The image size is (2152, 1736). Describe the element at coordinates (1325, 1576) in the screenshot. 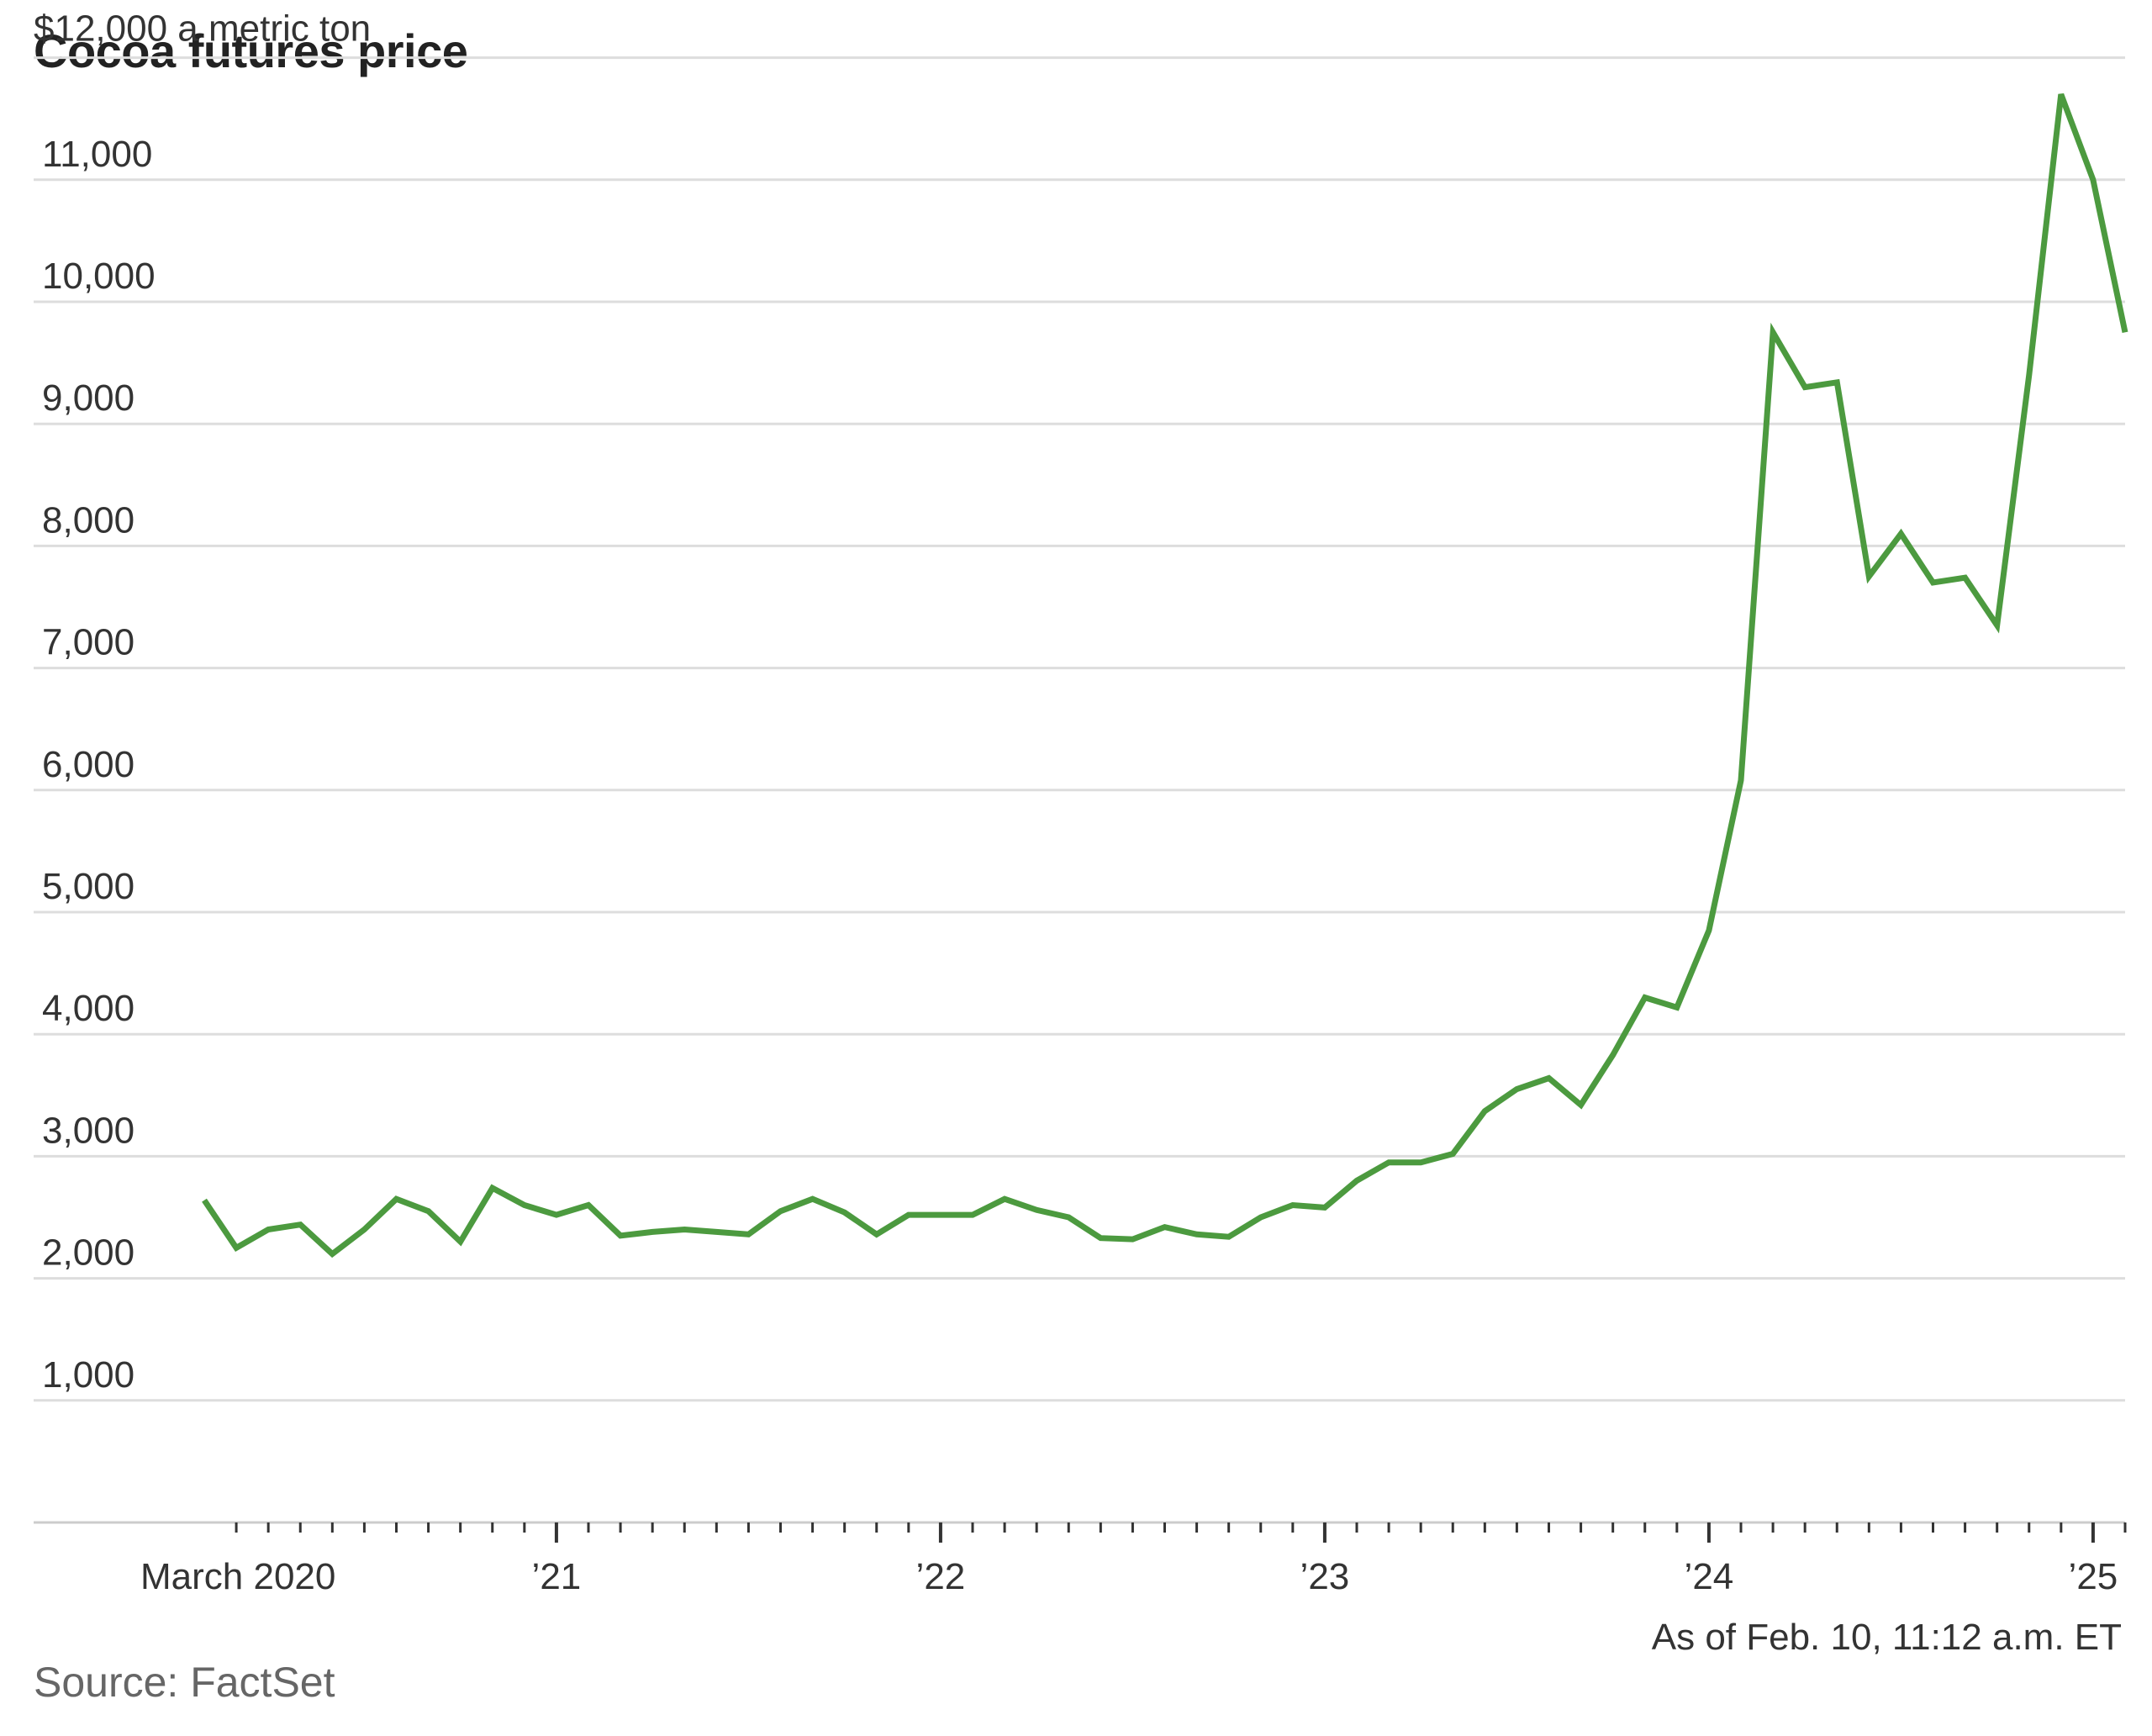

I see `x-tick-label: ’23` at that location.